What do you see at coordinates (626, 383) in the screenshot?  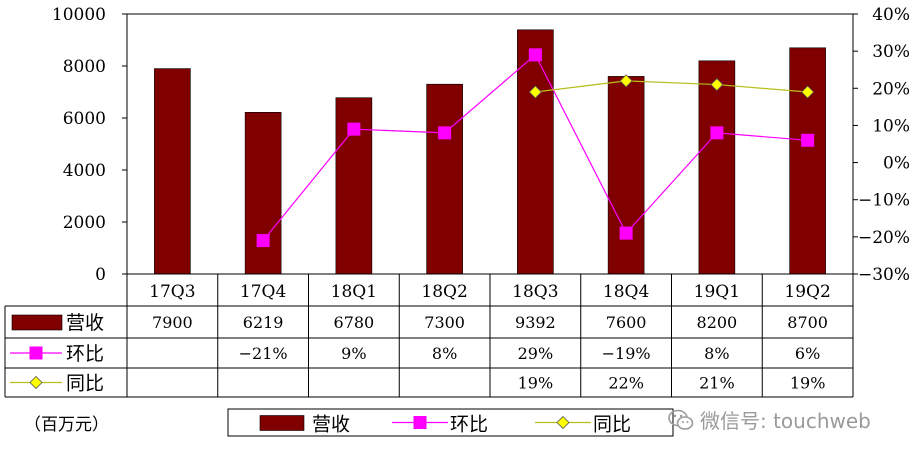 I see `table-cell: 22%` at bounding box center [626, 383].